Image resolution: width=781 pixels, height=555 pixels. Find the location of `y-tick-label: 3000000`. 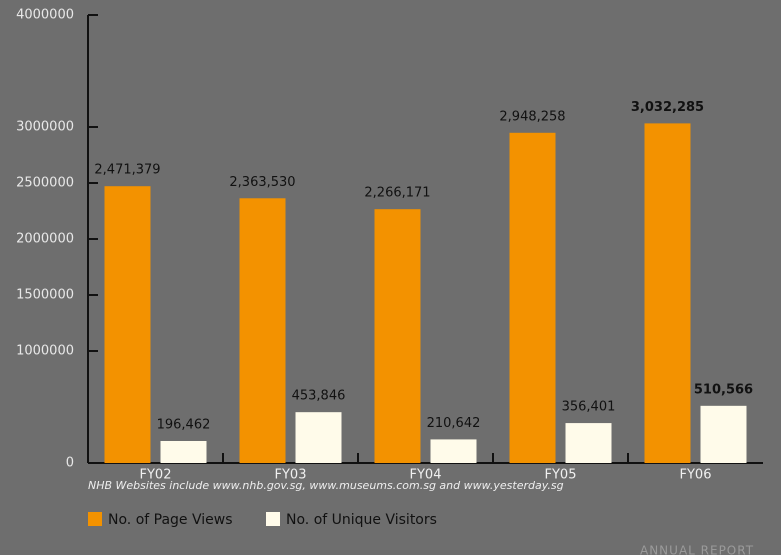

y-tick-label: 3000000 is located at coordinates (45, 127).